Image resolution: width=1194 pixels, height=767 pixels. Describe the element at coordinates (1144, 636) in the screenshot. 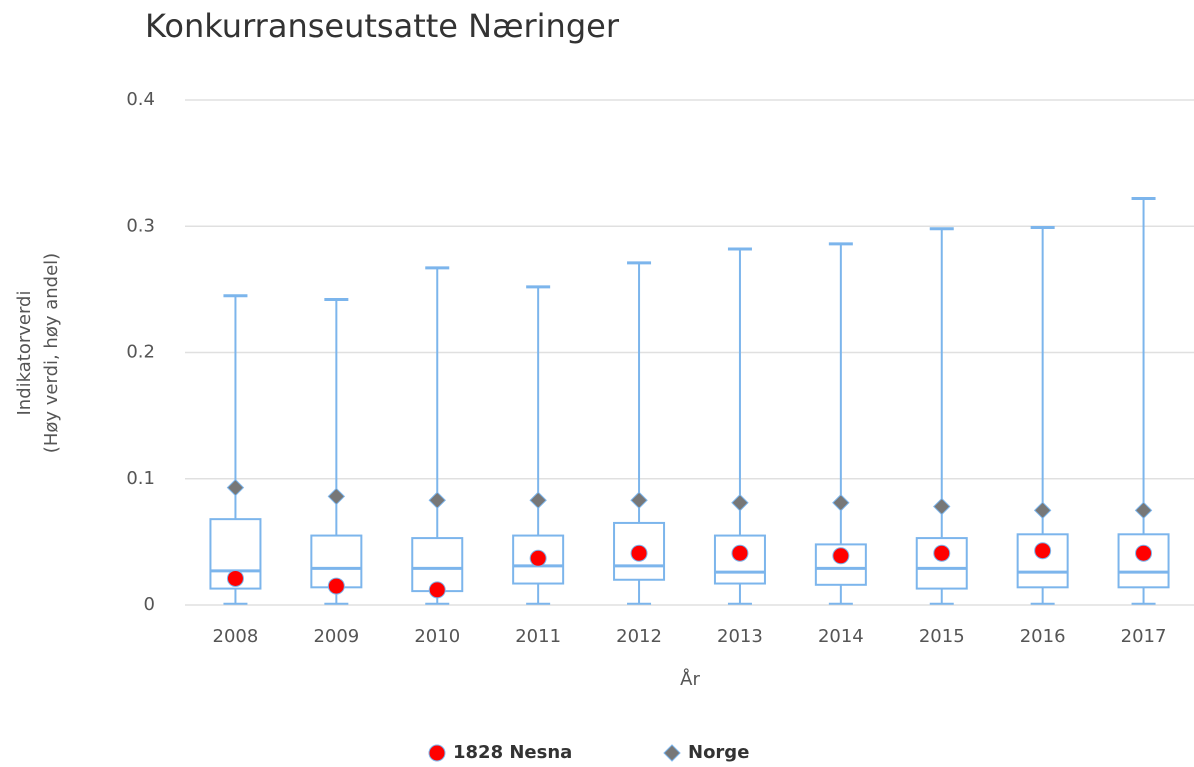

I see `x-tick-label: 2017` at that location.